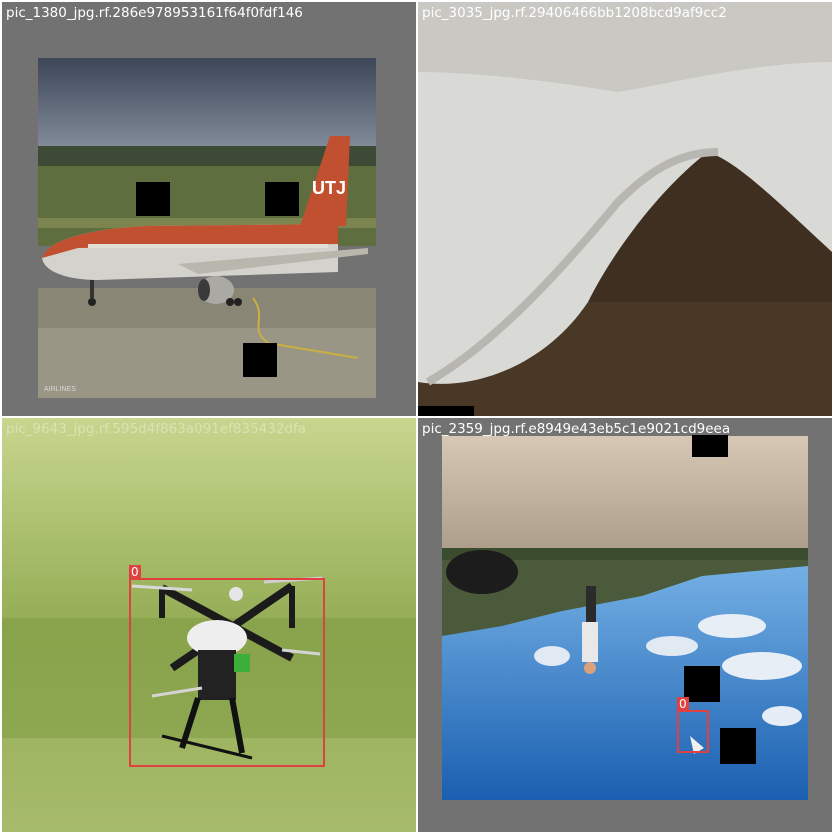  Describe the element at coordinates (576, 429) in the screenshot. I see `tile-caption: pic_2359_jpg.rf.e8949e43eb5c1e9021cd9eea` at that location.